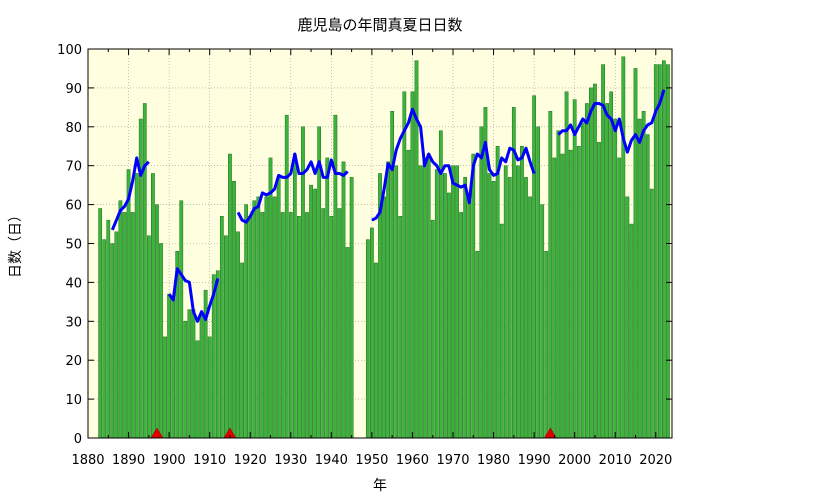 Image resolution: width=833 pixels, height=498 pixels. What do you see at coordinates (78, 439) in the screenshot?
I see `y-tick-label: 0` at bounding box center [78, 439].